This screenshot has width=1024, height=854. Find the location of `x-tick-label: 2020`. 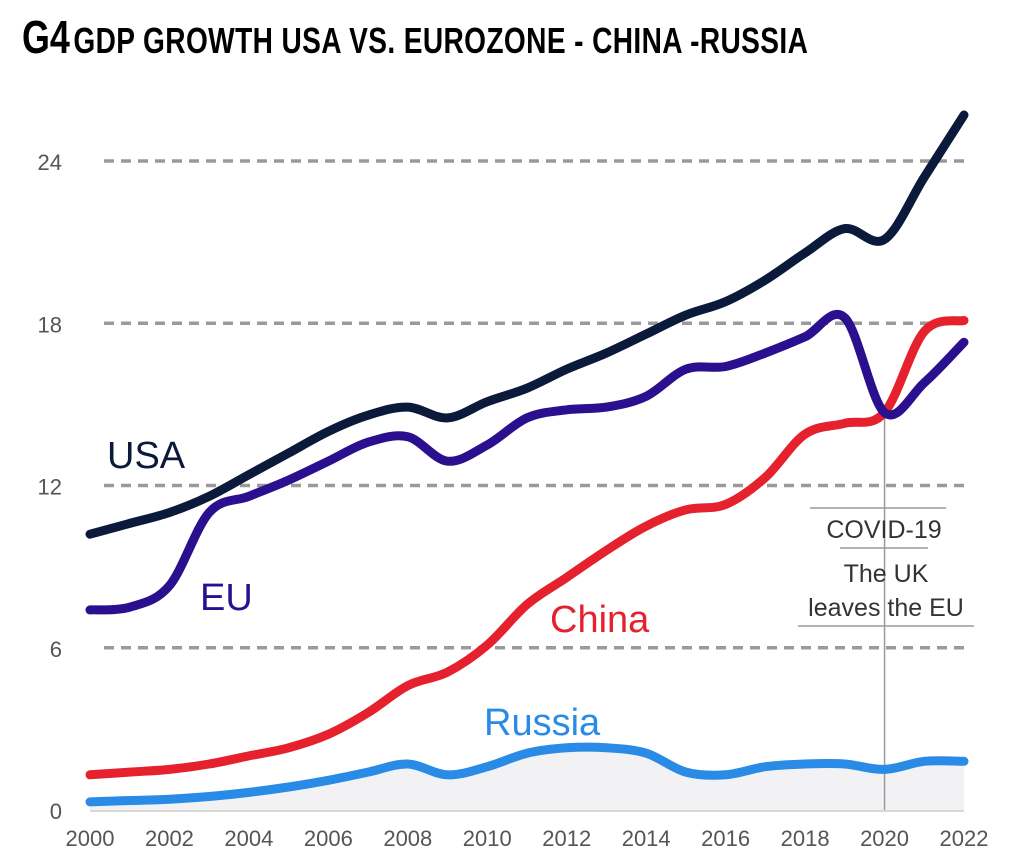

x-tick-label: 2020 is located at coordinates (884, 838).